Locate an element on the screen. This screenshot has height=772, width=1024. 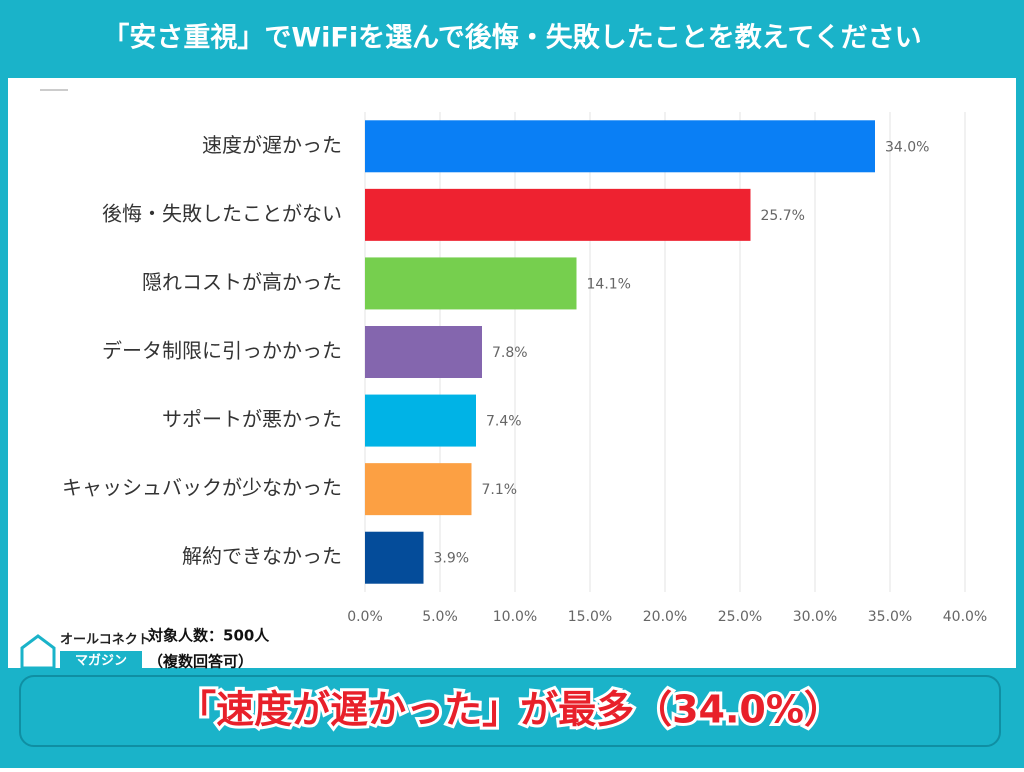
banner-text: 「速度が遅かった」が最多（34.0%） is located at coordinates (510, 710).